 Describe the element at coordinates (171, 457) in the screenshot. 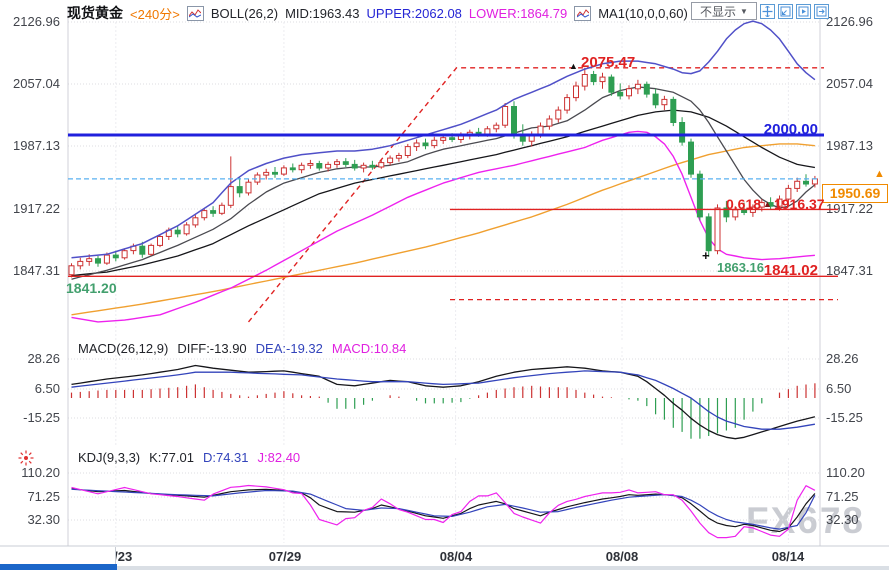

I see `kdj-k-value: K:77.01` at that location.